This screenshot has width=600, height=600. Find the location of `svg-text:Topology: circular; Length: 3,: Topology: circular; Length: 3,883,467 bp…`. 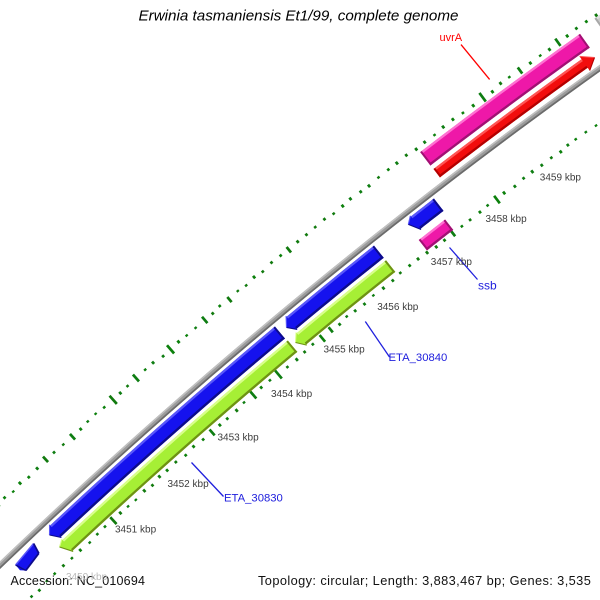

svg-text:Topology: circular; Length: 3,: Topology: circular; Length: 3,883,467 bp… is located at coordinates (424, 580).